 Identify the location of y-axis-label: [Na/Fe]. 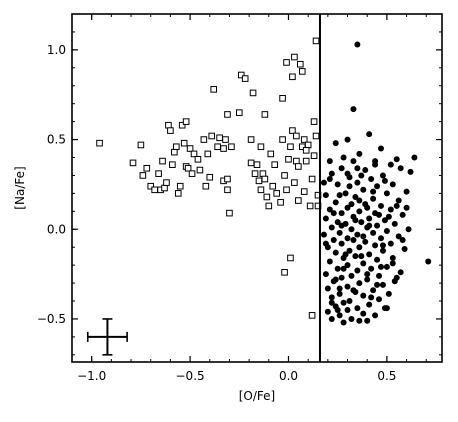
(20, 187).